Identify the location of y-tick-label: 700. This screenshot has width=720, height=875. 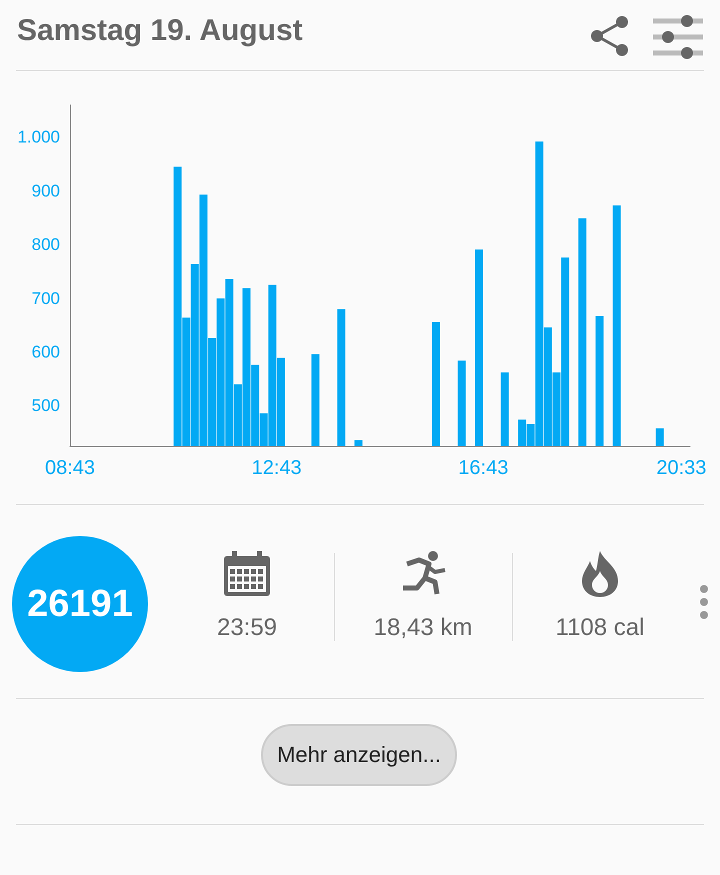
(46, 298).